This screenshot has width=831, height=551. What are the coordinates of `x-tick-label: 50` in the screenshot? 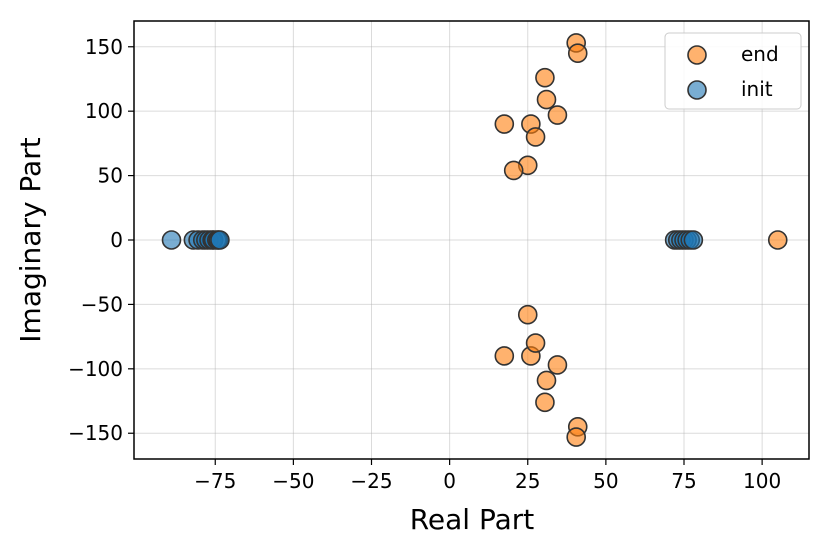 It's located at (605, 481).